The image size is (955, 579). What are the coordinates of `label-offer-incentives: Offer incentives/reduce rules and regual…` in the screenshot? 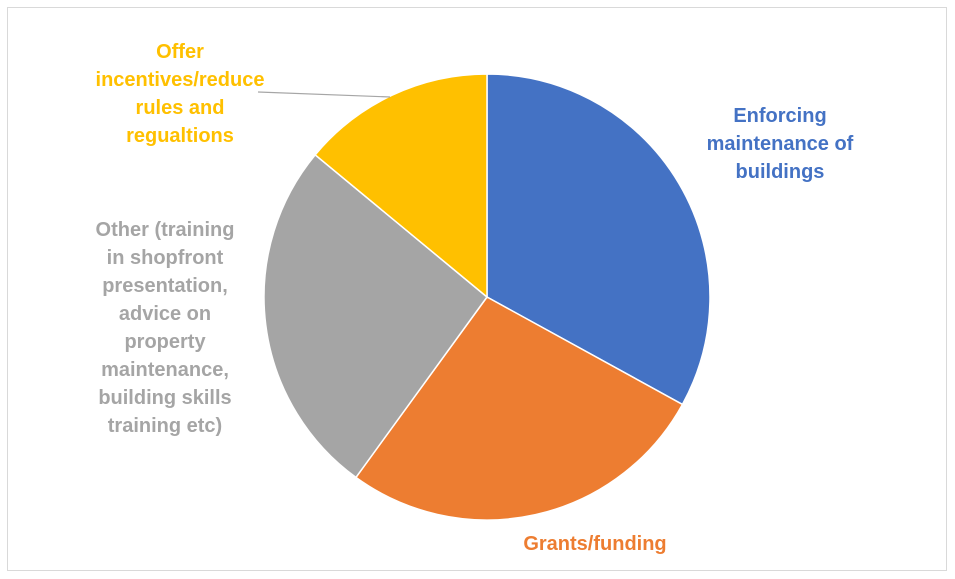 It's located at (180, 94).